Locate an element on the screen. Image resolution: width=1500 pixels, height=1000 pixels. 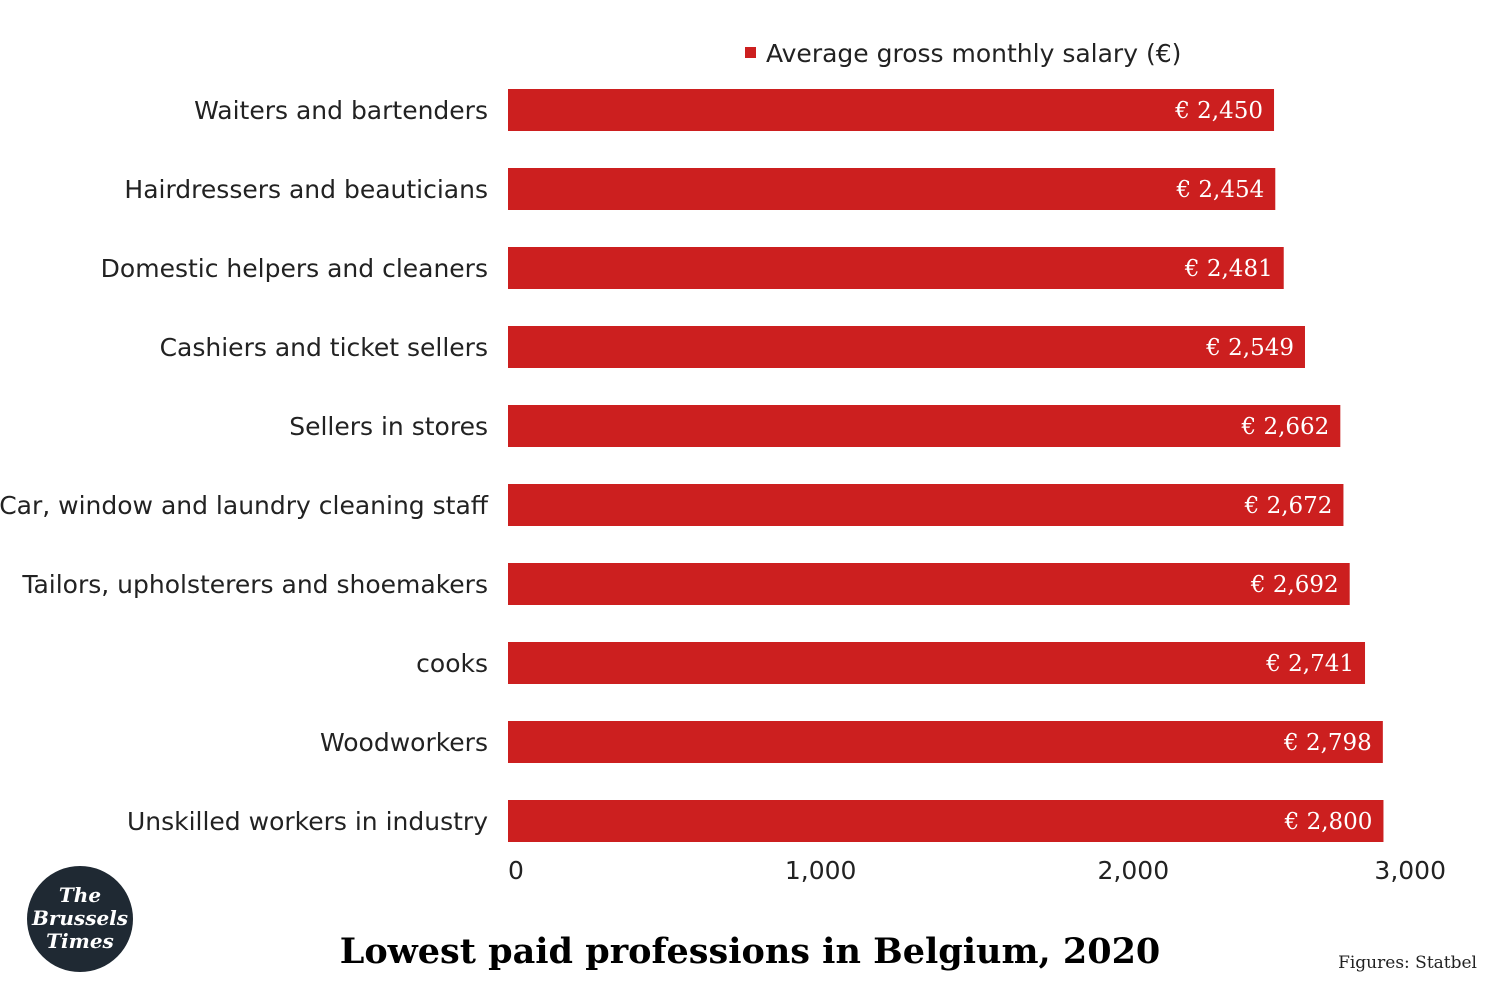
category-label: Tailors, upholsterers and shoemakers is located at coordinates (254, 584).